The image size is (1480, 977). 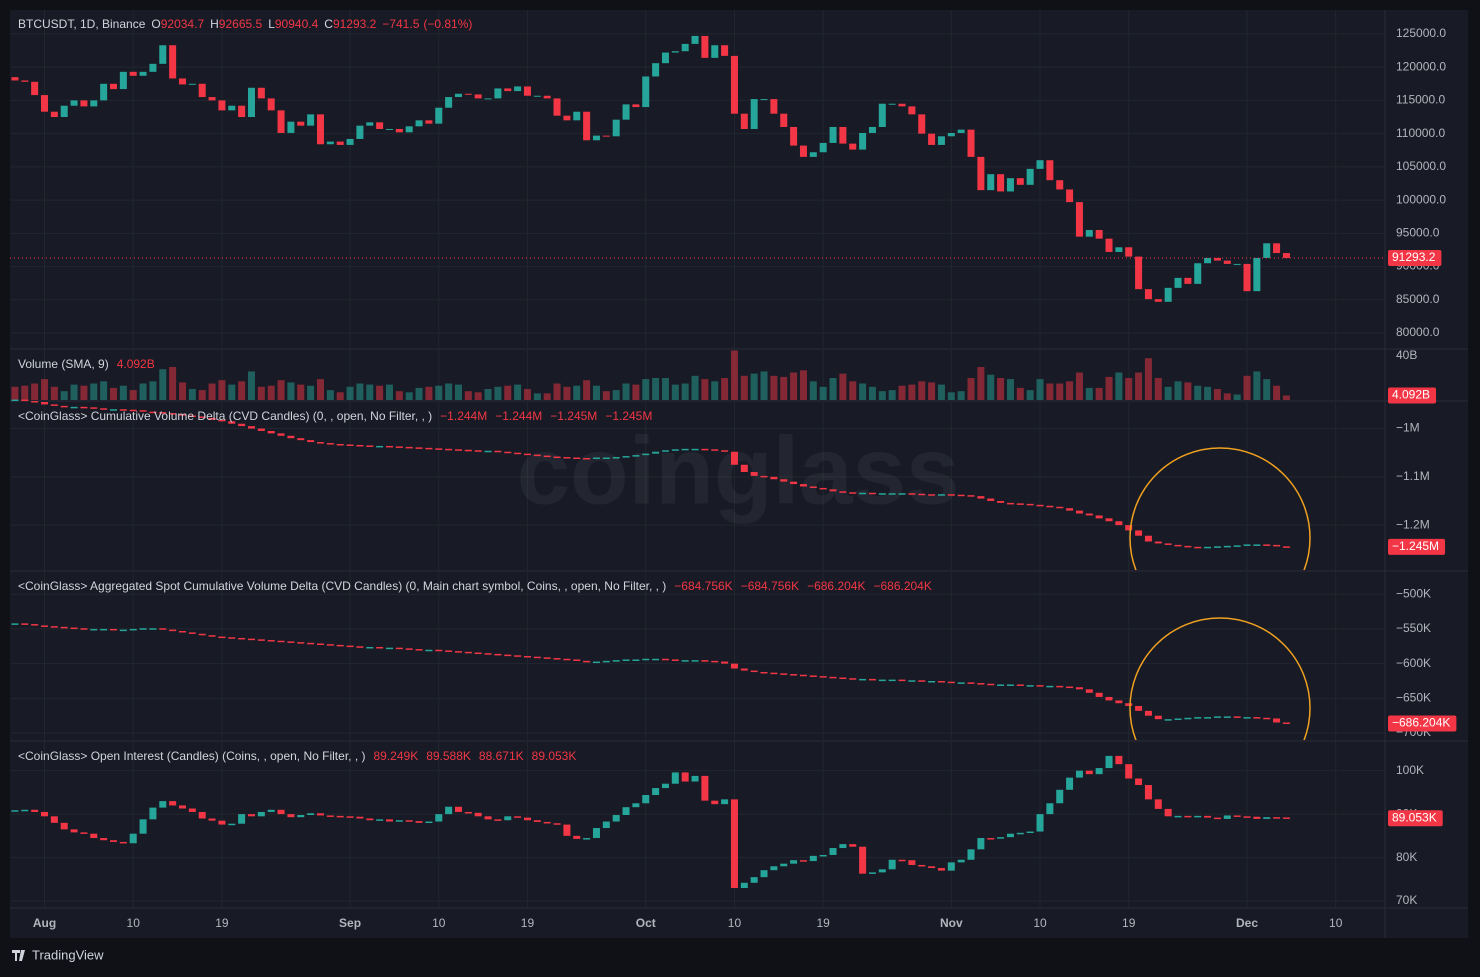 What do you see at coordinates (463, 416) in the screenshot?
I see `header-value: −1.244M` at bounding box center [463, 416].